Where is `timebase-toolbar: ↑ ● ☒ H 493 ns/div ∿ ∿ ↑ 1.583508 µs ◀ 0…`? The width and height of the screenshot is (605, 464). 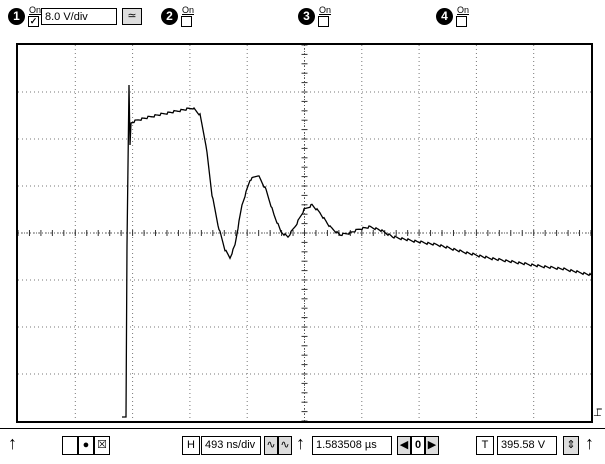 timebase-toolbar: ↑ ● ☒ H 493 ns/div ∿ ∿ ↑ 1.583508 µs ◀ 0… is located at coordinates (302, 446).